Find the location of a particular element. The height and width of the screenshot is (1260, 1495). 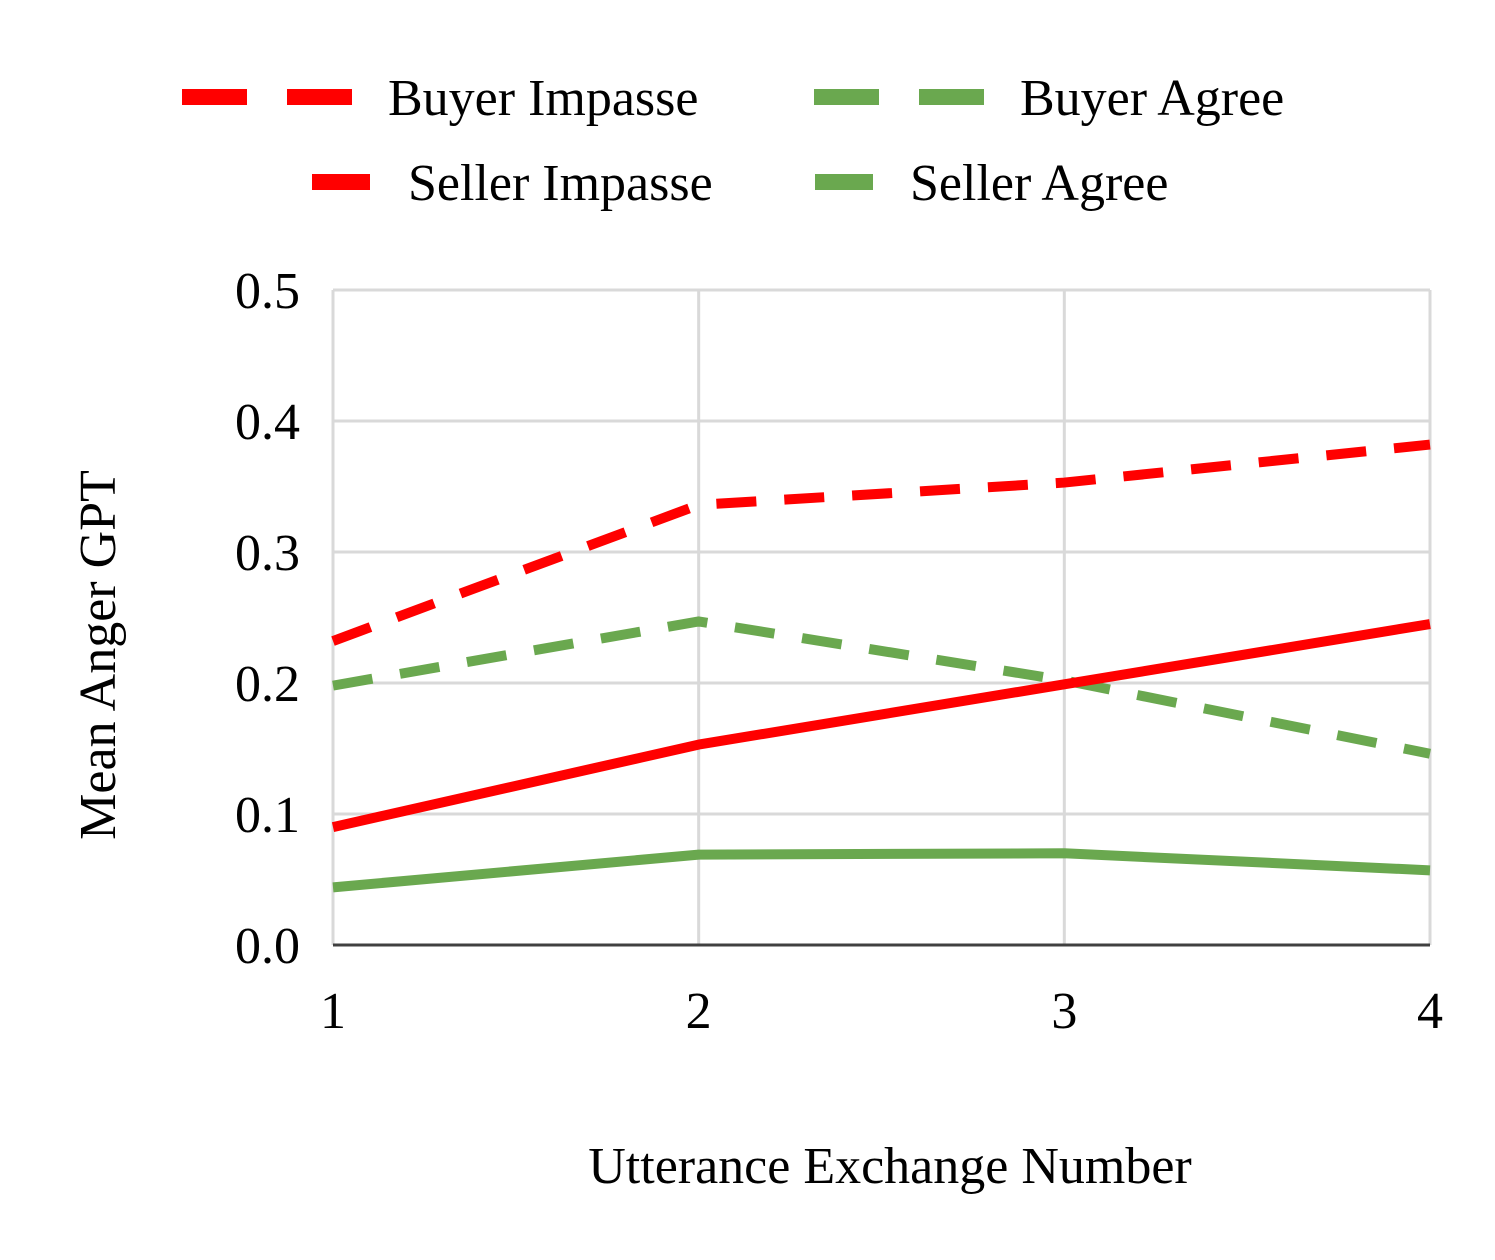

x-tick-label: 4 is located at coordinates (1430, 1011).